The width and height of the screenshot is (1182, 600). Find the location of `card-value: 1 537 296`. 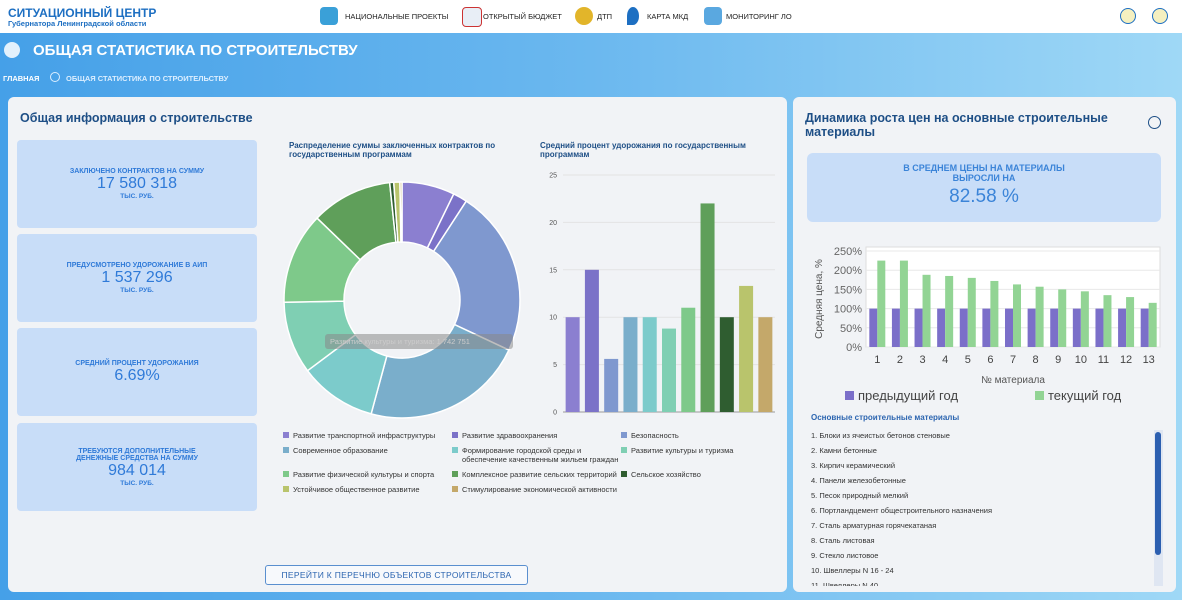

card-value: 1 537 296 is located at coordinates (137, 277).